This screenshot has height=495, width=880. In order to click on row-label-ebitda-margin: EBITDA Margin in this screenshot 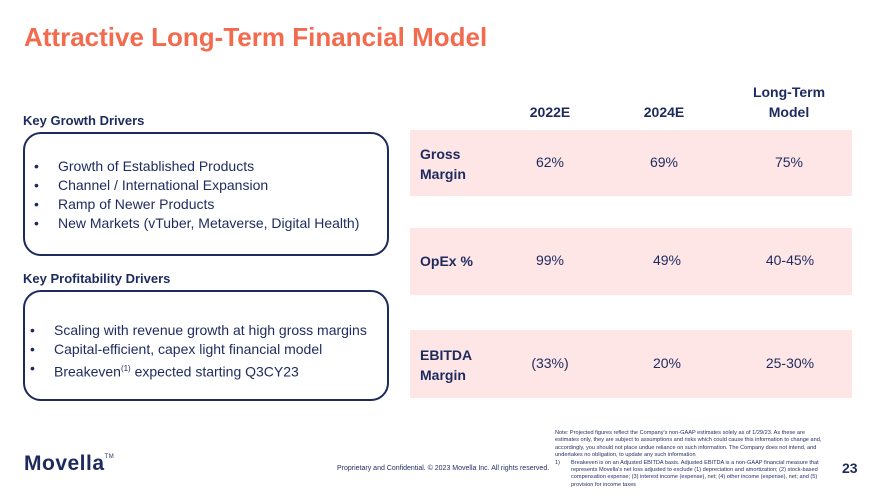, I will do `click(446, 365)`.